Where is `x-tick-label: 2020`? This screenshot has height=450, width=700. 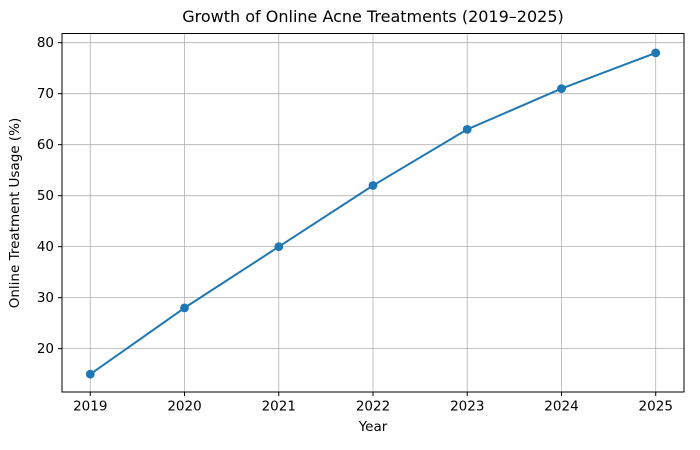 x-tick-label: 2020 is located at coordinates (184, 407).